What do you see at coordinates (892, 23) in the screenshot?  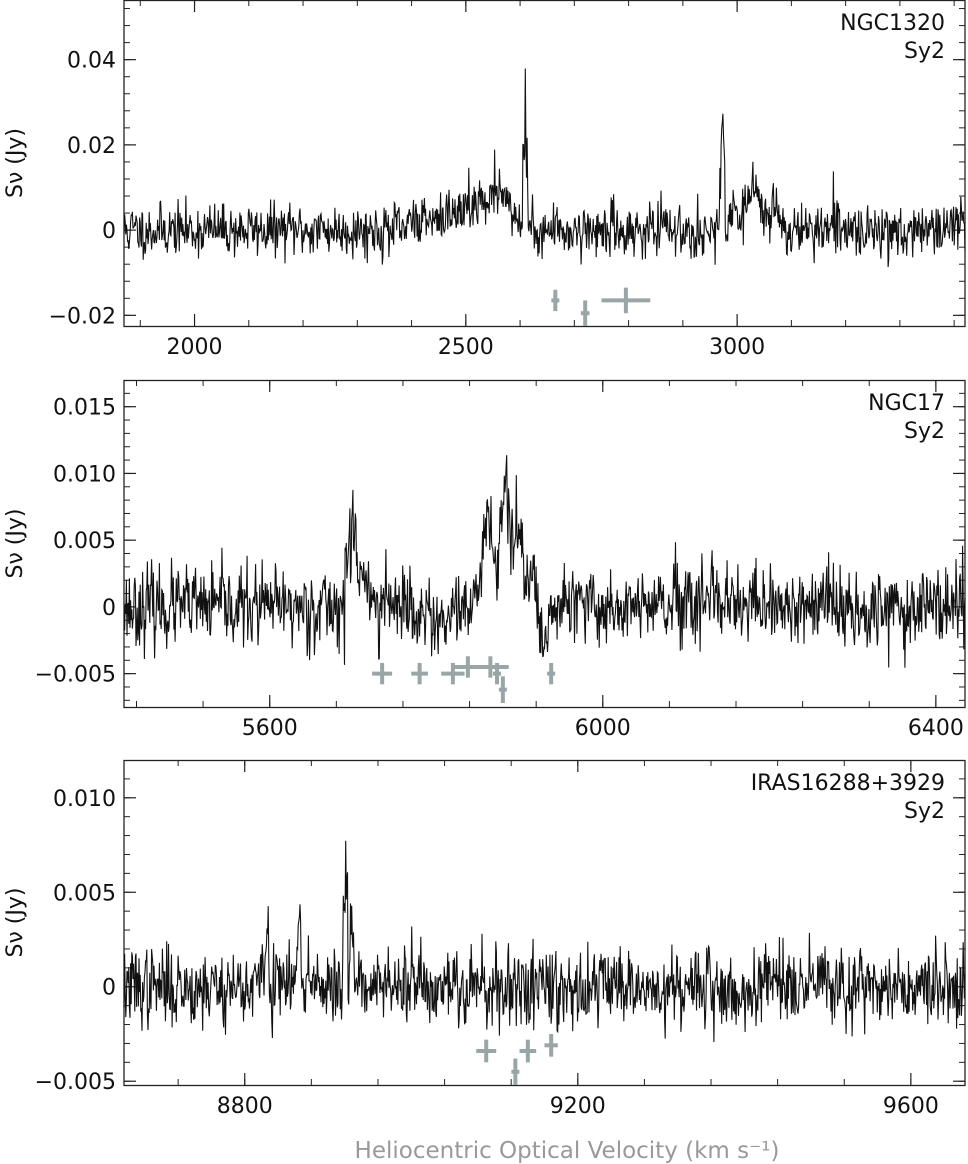 I see `galaxy-name-label: NGC1320` at bounding box center [892, 23].